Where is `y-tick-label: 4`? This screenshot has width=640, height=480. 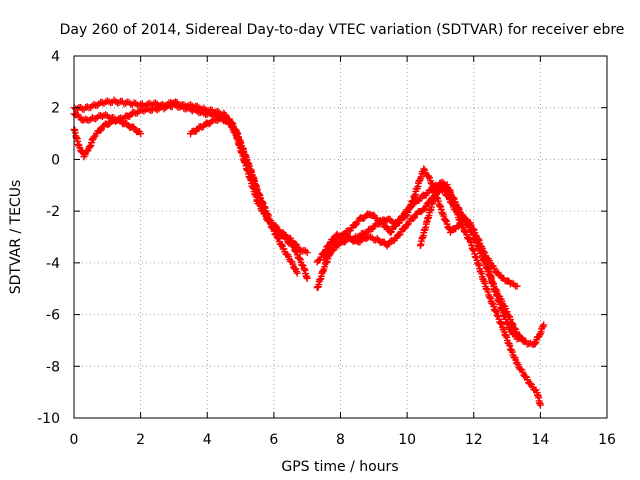 y-tick-label: 4 is located at coordinates (55, 57).